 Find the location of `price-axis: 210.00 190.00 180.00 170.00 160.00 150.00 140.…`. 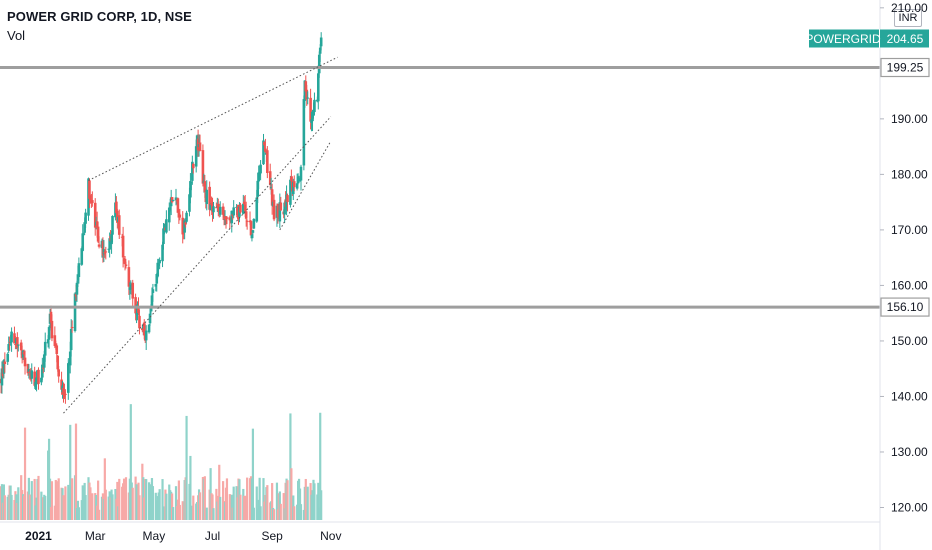

price-axis: 210.00 190.00 180.00 170.00 160.00 150.00 140.… is located at coordinates (904, 258).